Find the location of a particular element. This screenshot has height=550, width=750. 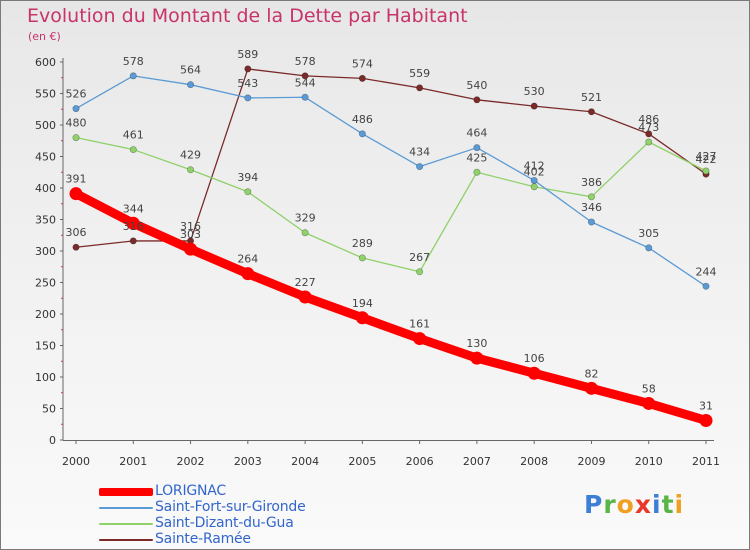

data-label: 425 is located at coordinates (476, 157).